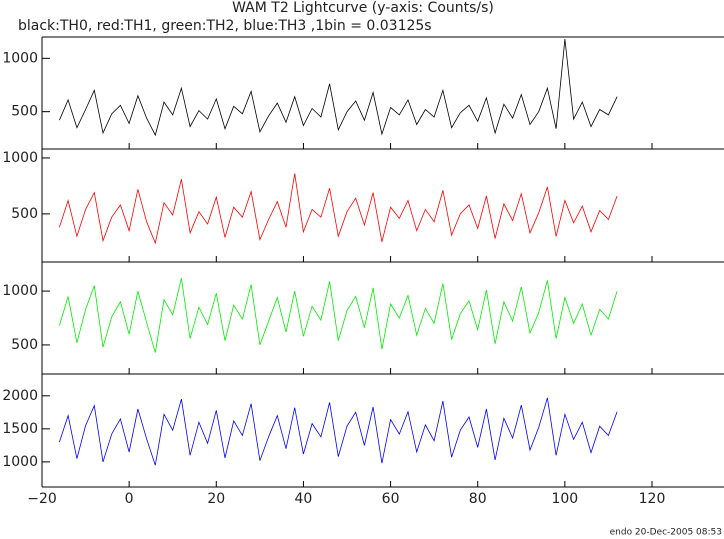 Image resolution: width=724 pixels, height=539 pixels. What do you see at coordinates (564, 499) in the screenshot?
I see `x-tick-label: 100` at bounding box center [564, 499].